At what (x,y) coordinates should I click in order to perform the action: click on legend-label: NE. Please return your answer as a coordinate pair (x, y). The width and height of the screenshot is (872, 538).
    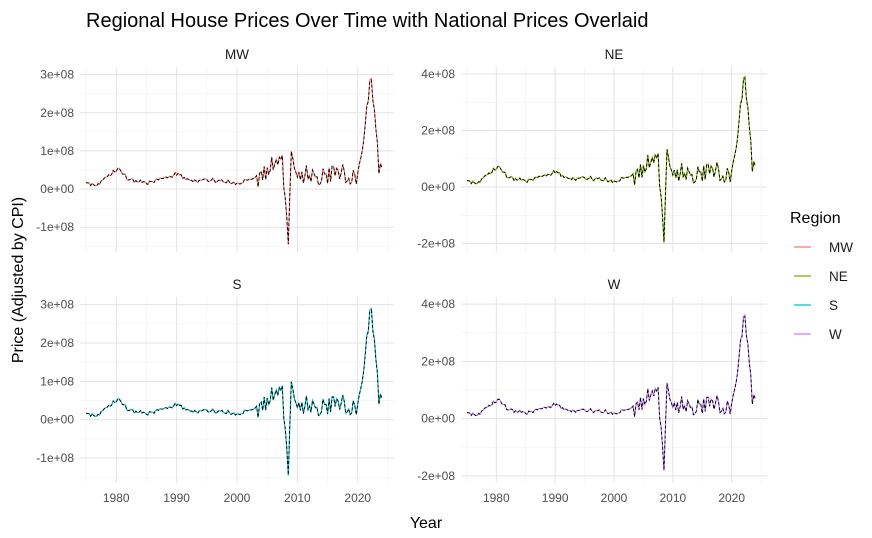
    Looking at the image, I should click on (838, 276).